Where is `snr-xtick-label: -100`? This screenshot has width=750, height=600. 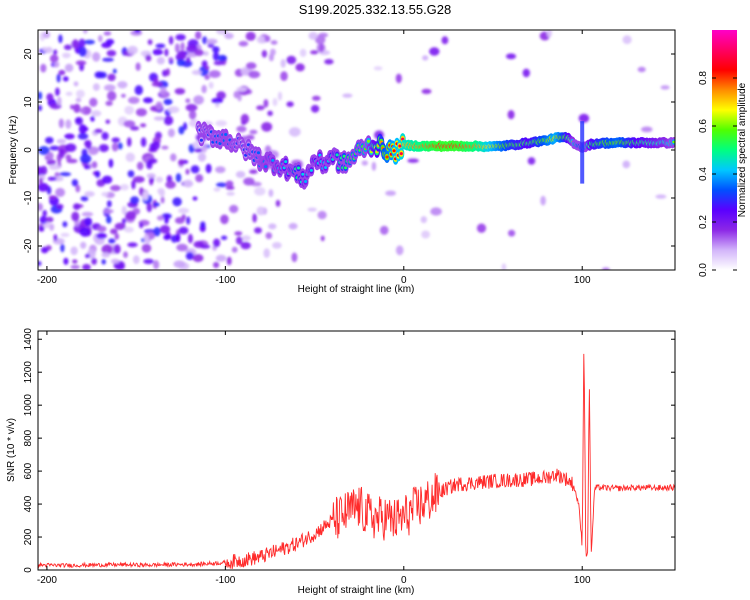 snr-xtick-label: -100 is located at coordinates (225, 580).